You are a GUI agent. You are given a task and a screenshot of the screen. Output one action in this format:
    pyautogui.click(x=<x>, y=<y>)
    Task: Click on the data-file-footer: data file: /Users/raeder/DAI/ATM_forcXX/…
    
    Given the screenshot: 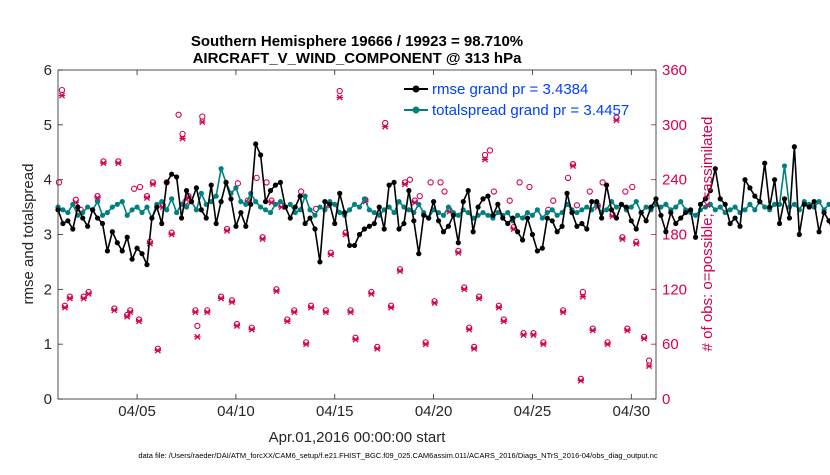 What is the action you would take?
    pyautogui.click(x=398, y=455)
    